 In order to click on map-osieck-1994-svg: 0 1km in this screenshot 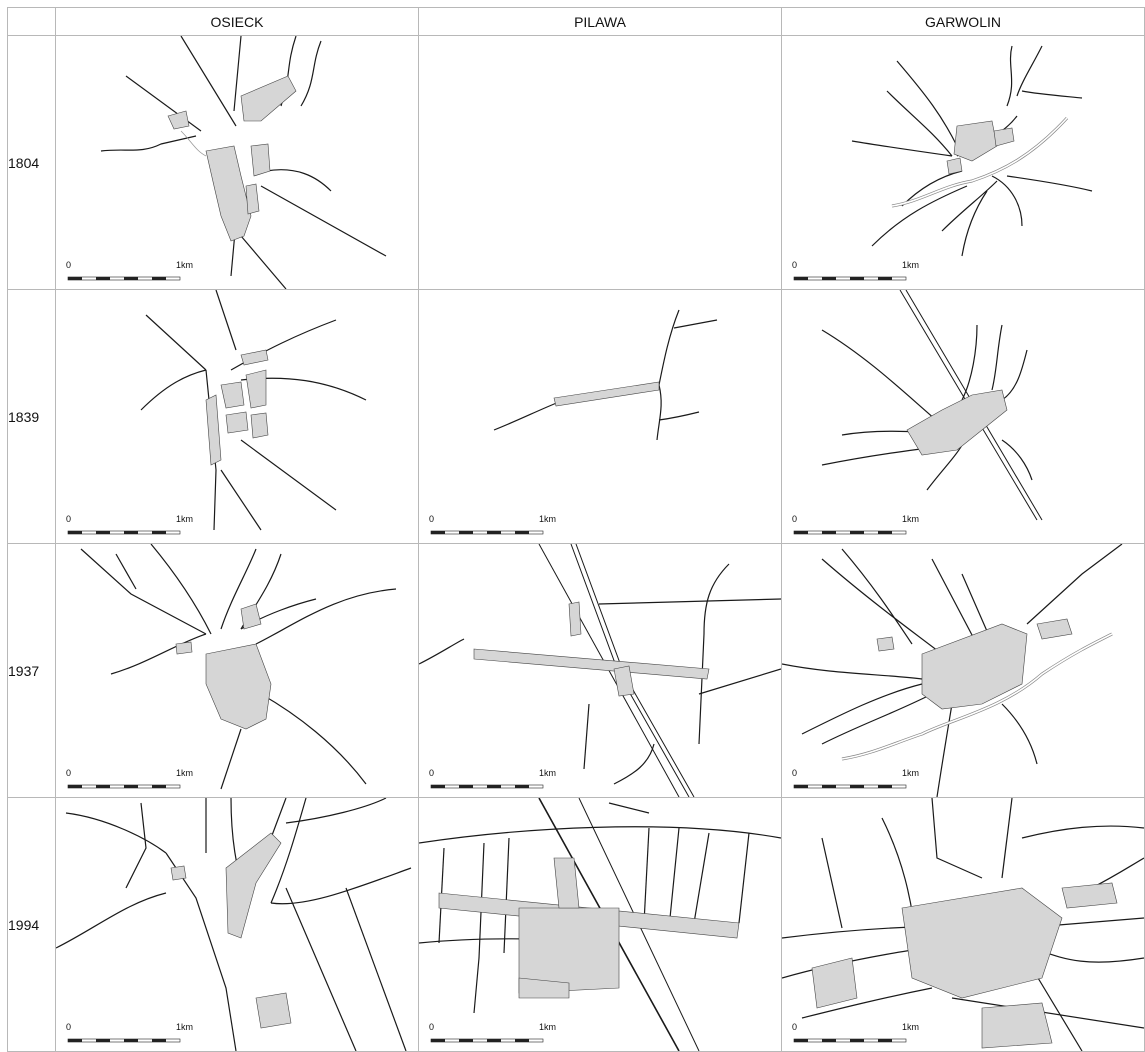, I will do `click(234, 924)`.